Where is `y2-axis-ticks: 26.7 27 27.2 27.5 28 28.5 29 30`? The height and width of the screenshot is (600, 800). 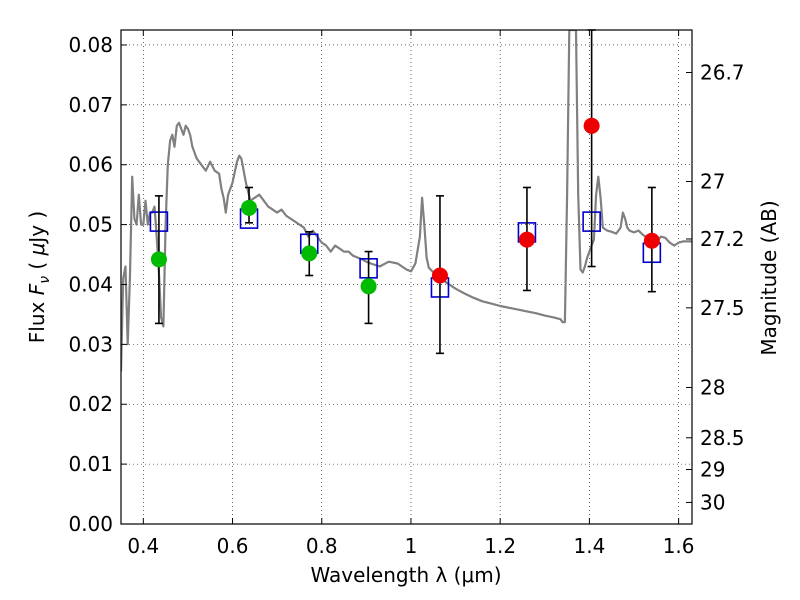
y2-axis-ticks: 26.7 27 27.2 27.5 28 28.5 29 30 is located at coordinates (715, 287).